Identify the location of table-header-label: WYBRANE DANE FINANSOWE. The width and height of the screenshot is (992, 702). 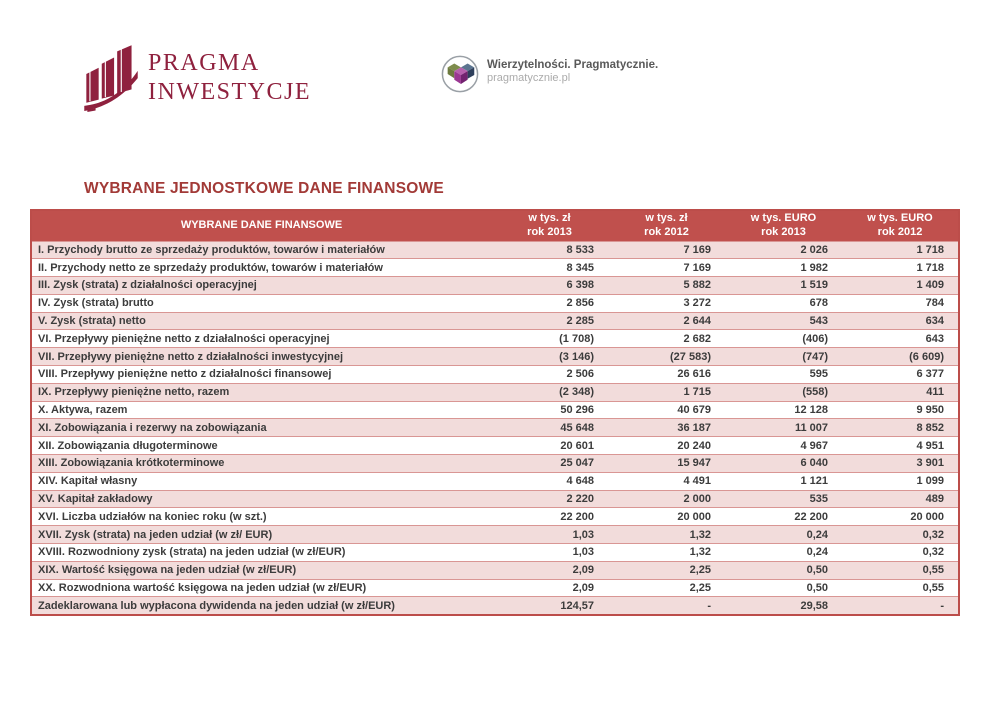
(261, 225).